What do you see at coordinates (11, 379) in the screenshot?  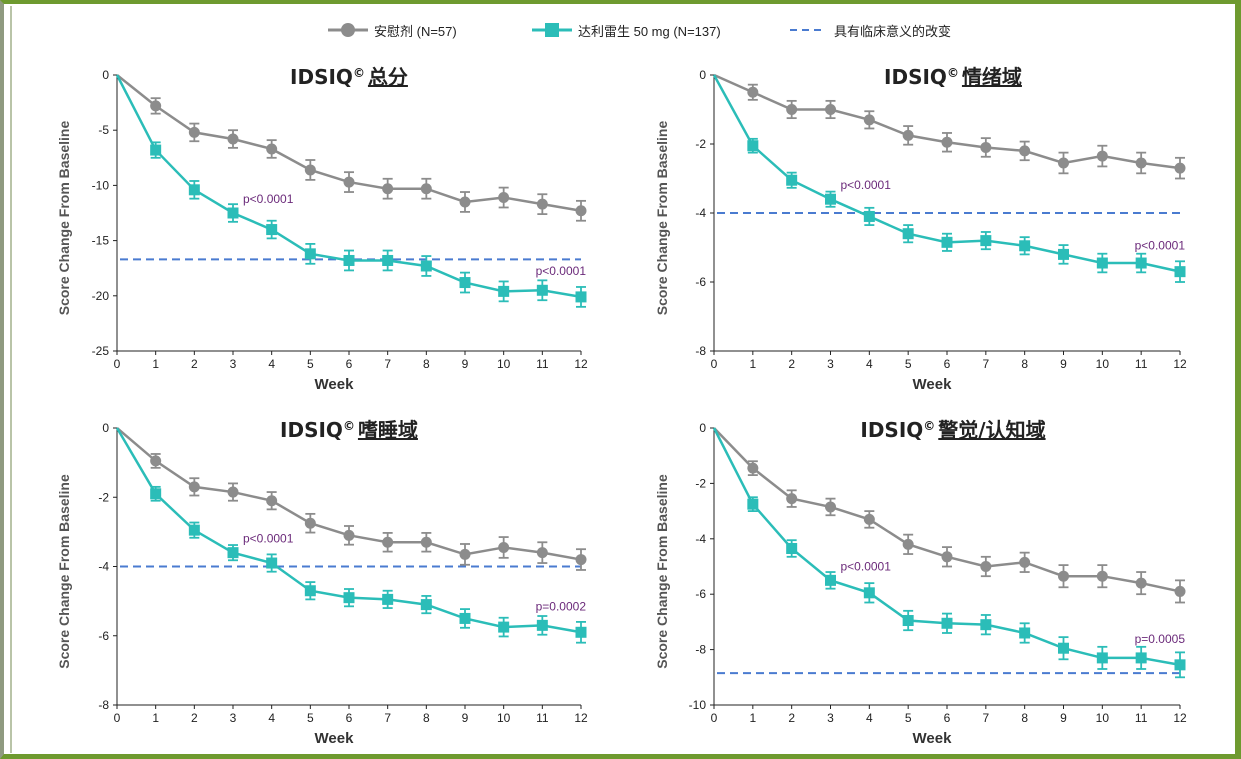 I see `left-rule` at bounding box center [11, 379].